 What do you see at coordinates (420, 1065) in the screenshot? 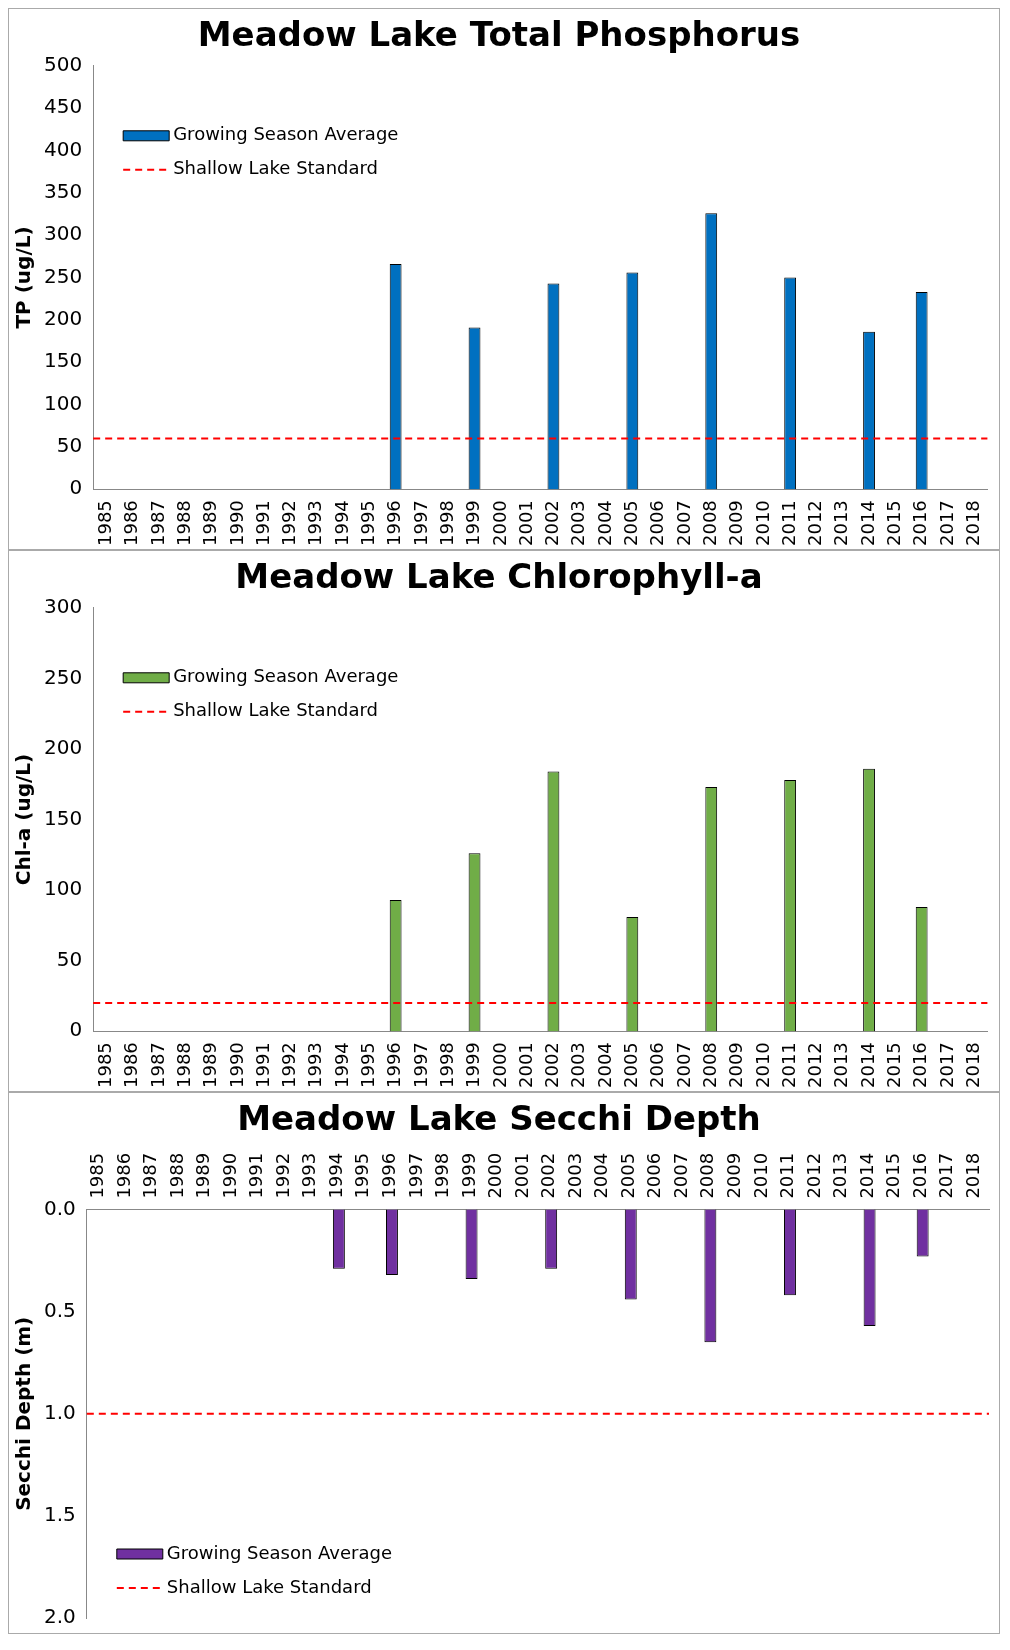
I see `x-tick-label: 1997` at bounding box center [420, 1065].